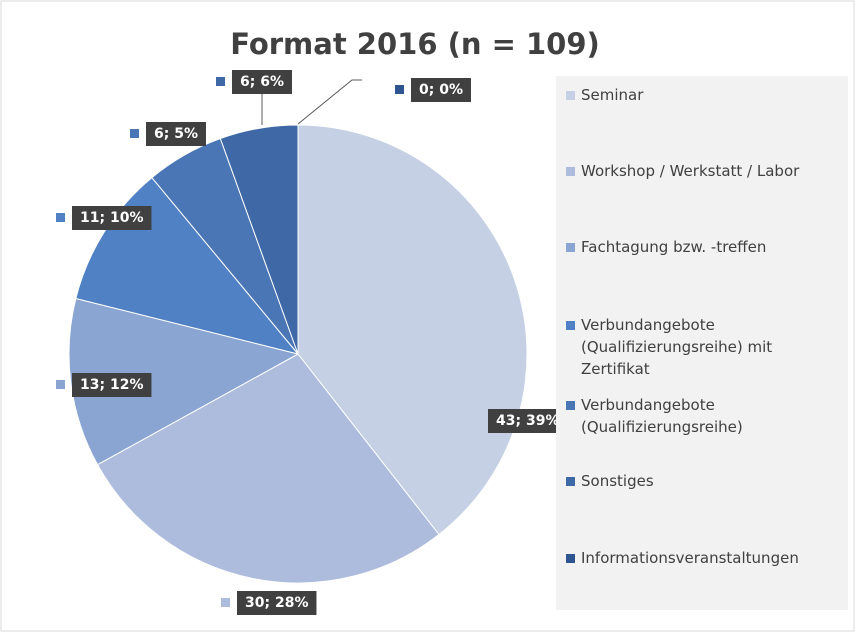  I want to click on legend-item: Verbundangebote (Qualifizierungsreihe), so click(701, 416).